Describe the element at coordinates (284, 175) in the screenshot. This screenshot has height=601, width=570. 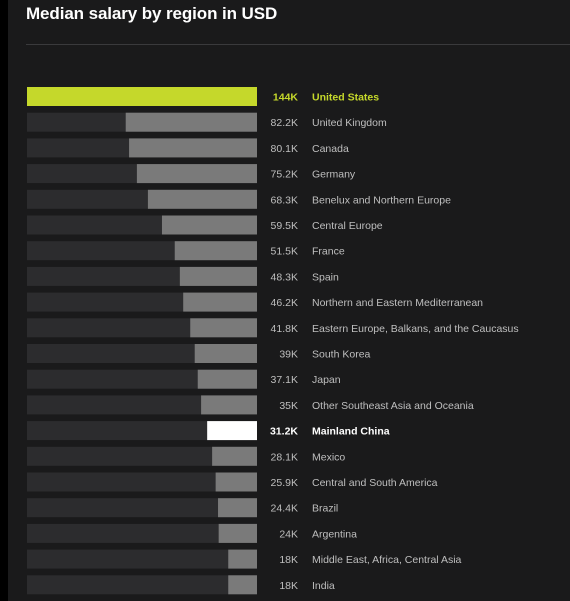
I see `value-label-germany: 75.2K` at that location.